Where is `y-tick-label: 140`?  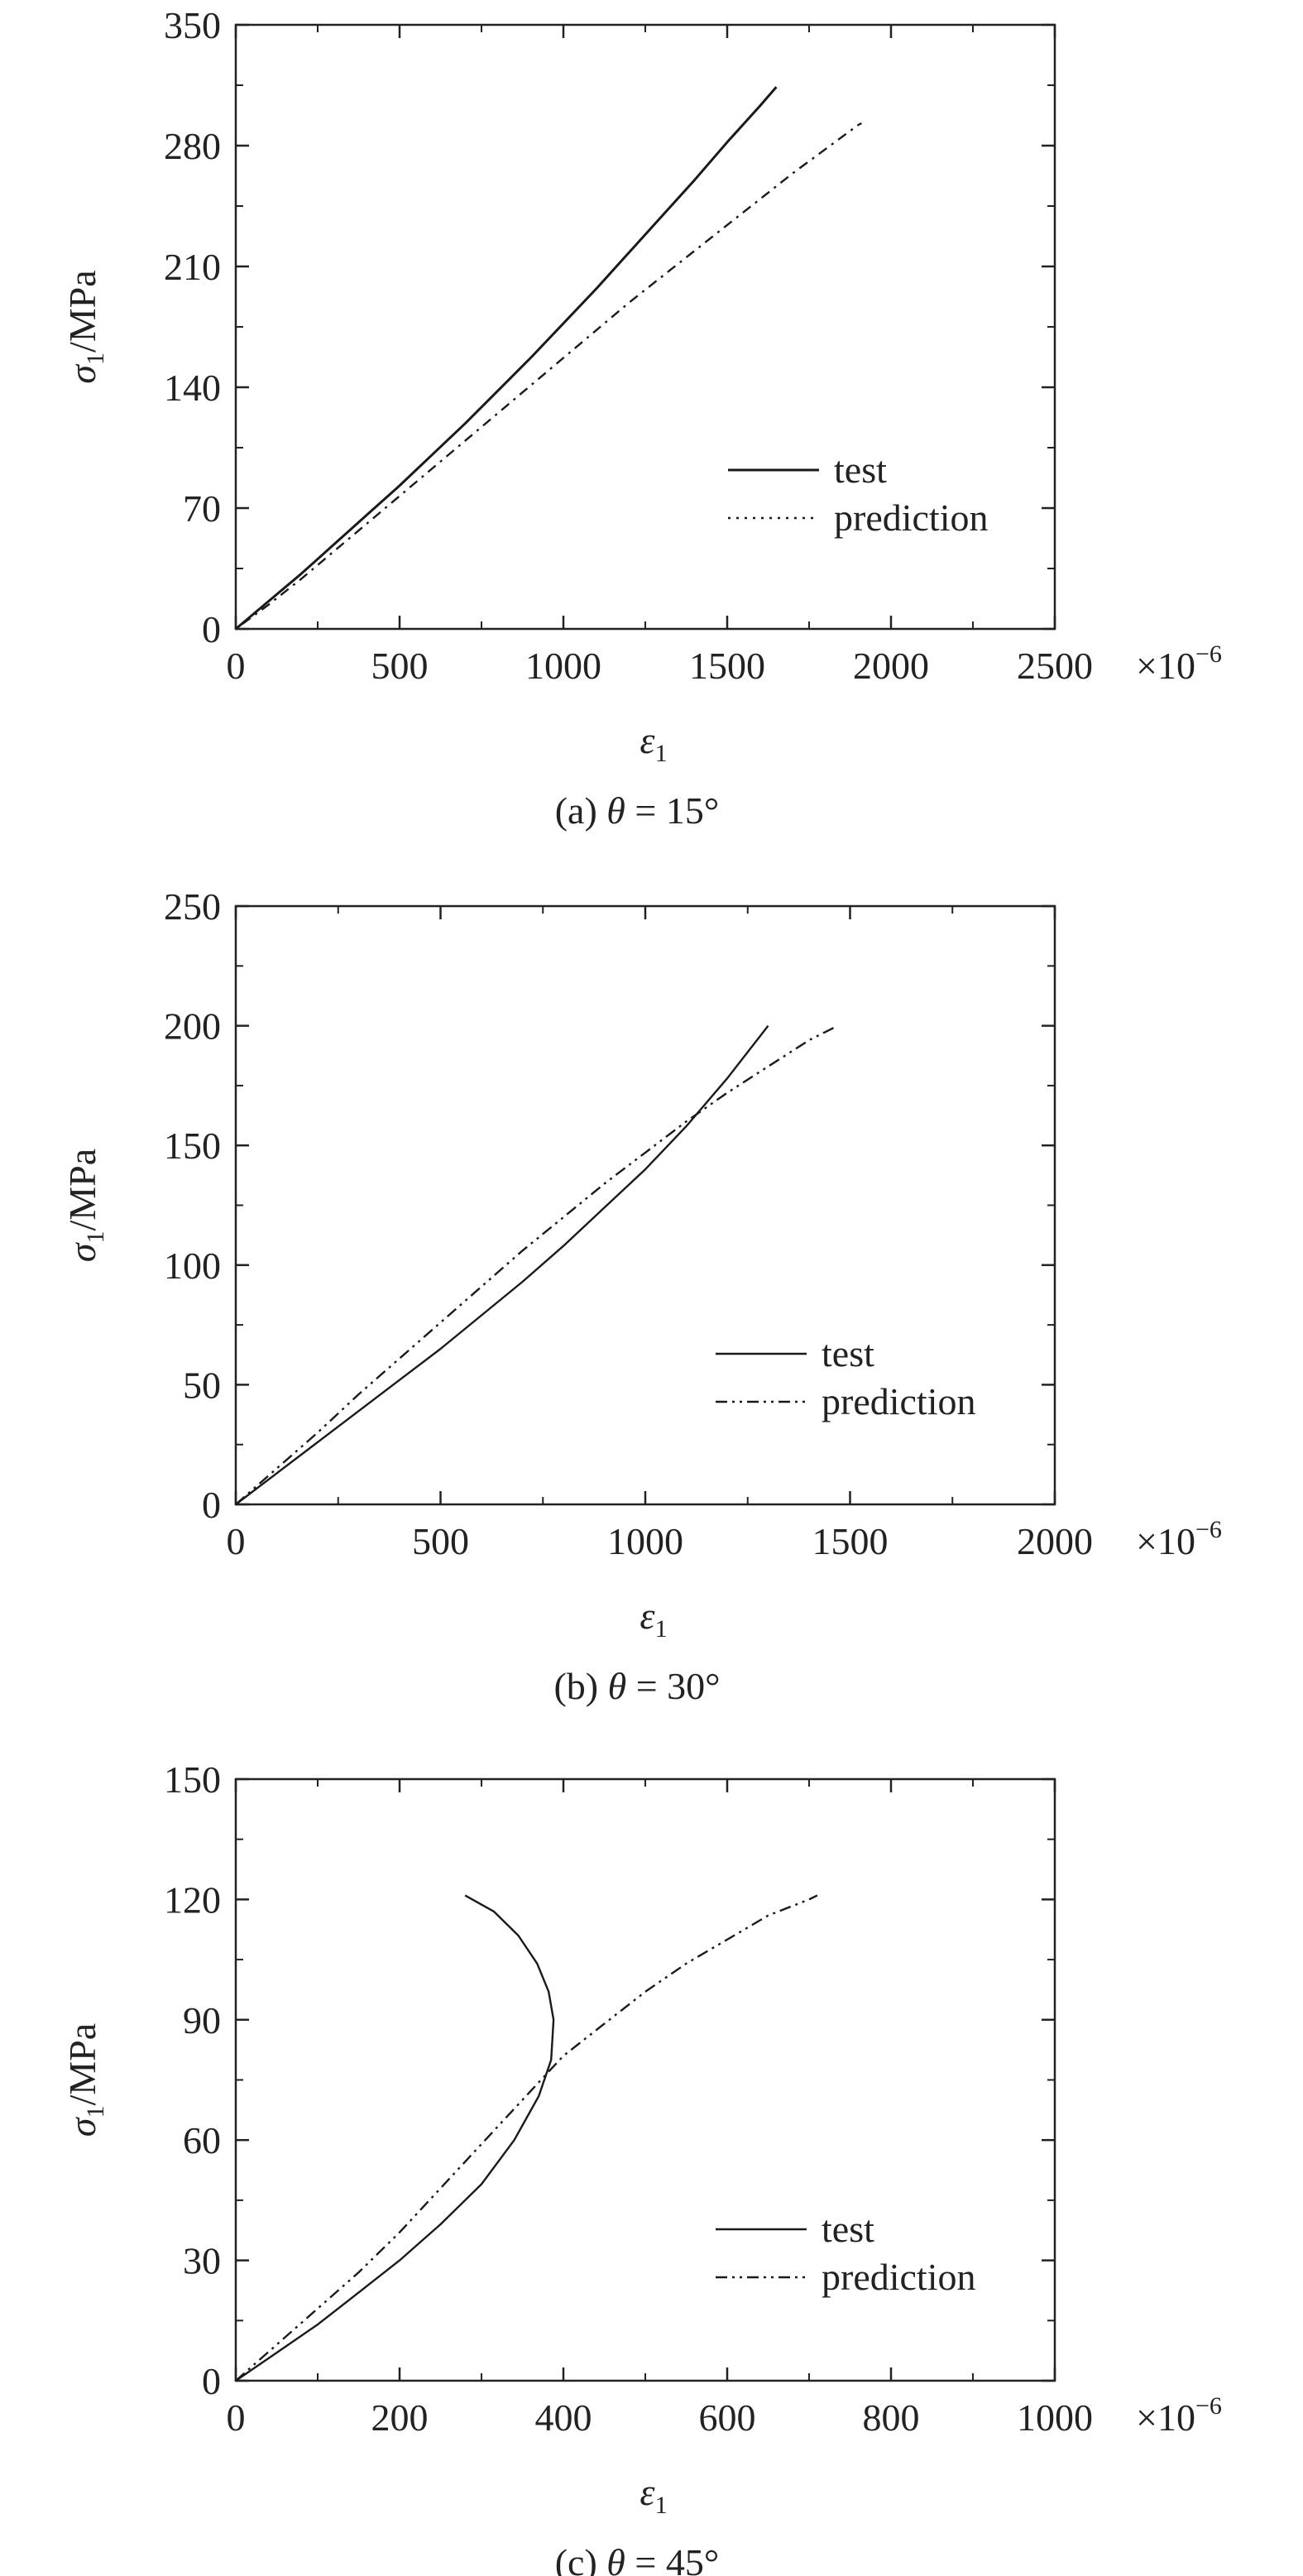 y-tick-label: 140 is located at coordinates (192, 388).